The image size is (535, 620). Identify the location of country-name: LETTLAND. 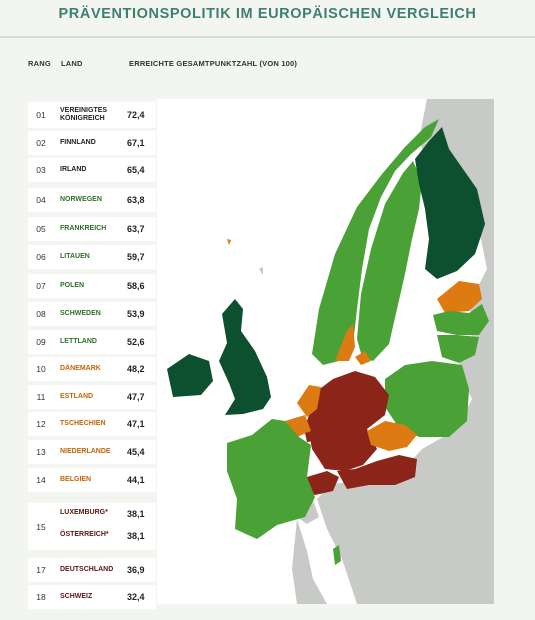
(78, 341).